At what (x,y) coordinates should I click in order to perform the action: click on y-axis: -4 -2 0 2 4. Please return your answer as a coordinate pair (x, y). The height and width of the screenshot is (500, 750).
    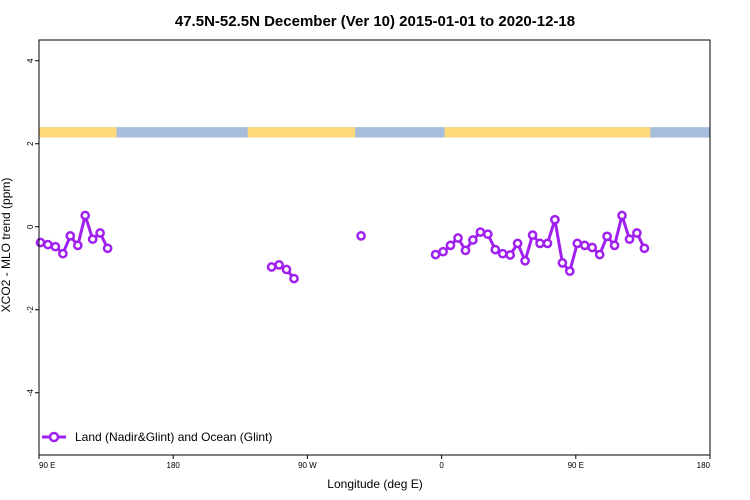
    Looking at the image, I should click on (32, 227).